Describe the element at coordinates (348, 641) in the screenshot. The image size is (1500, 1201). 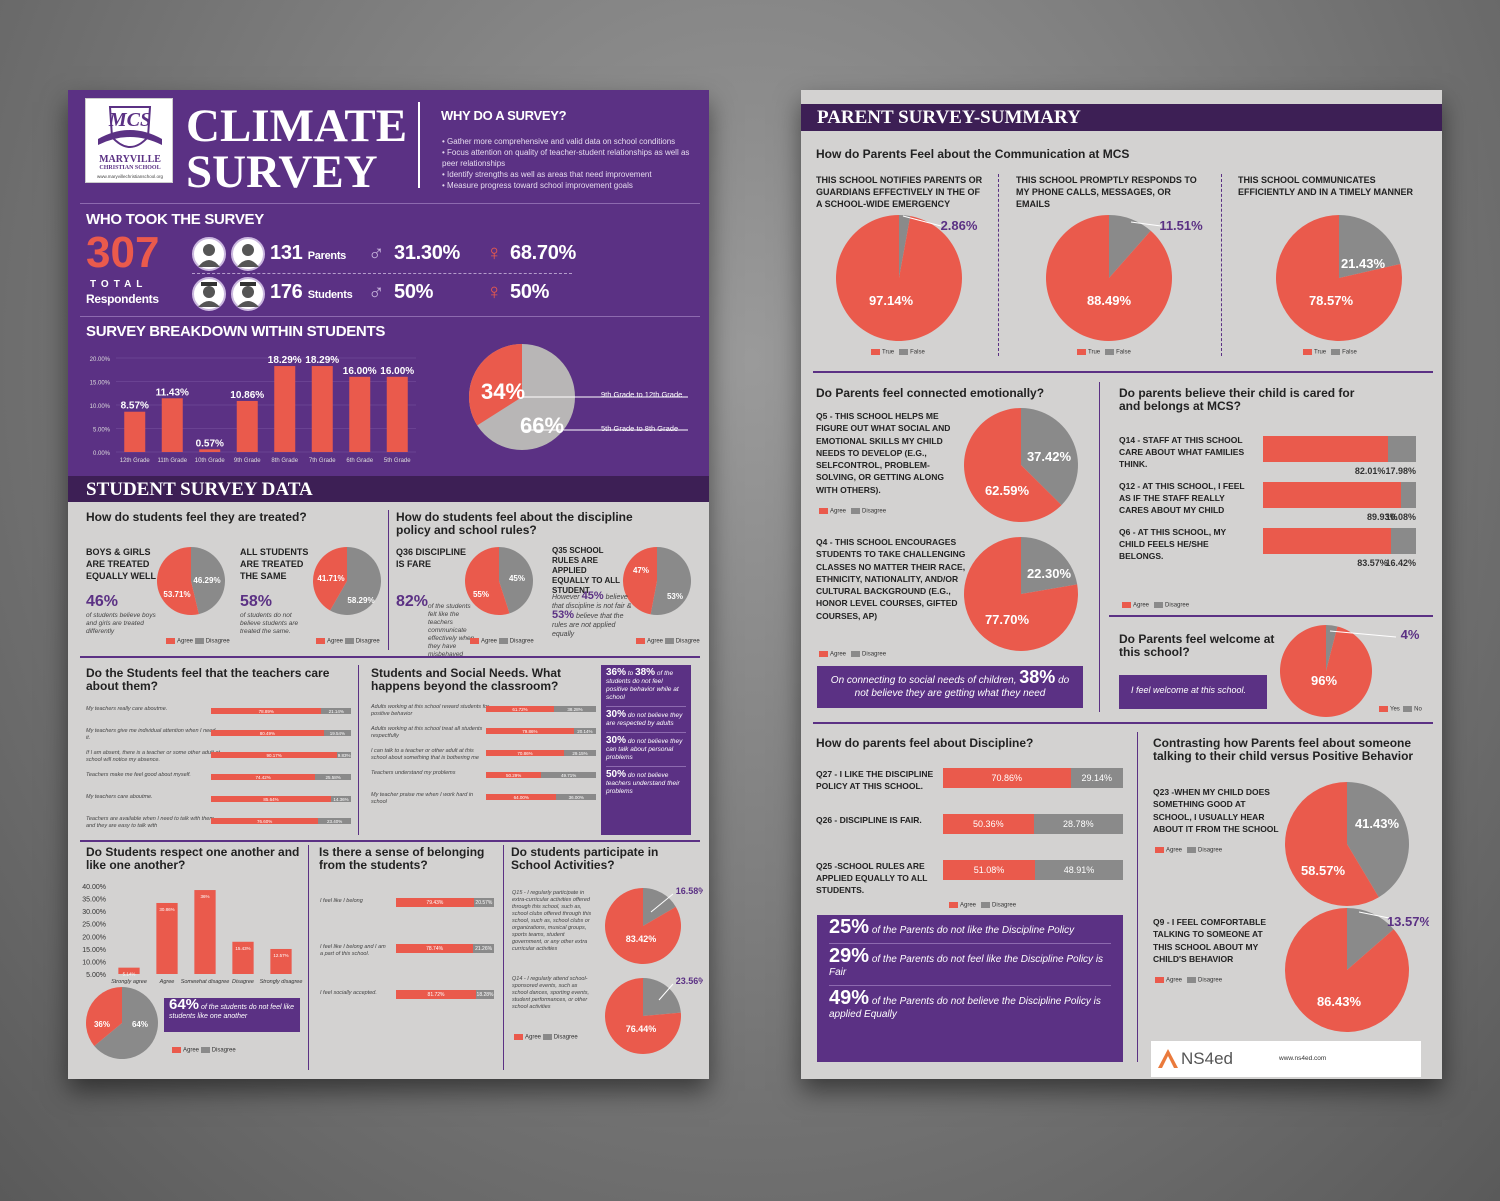
I see `treated-legend-2: Agree Disagree` at that location.